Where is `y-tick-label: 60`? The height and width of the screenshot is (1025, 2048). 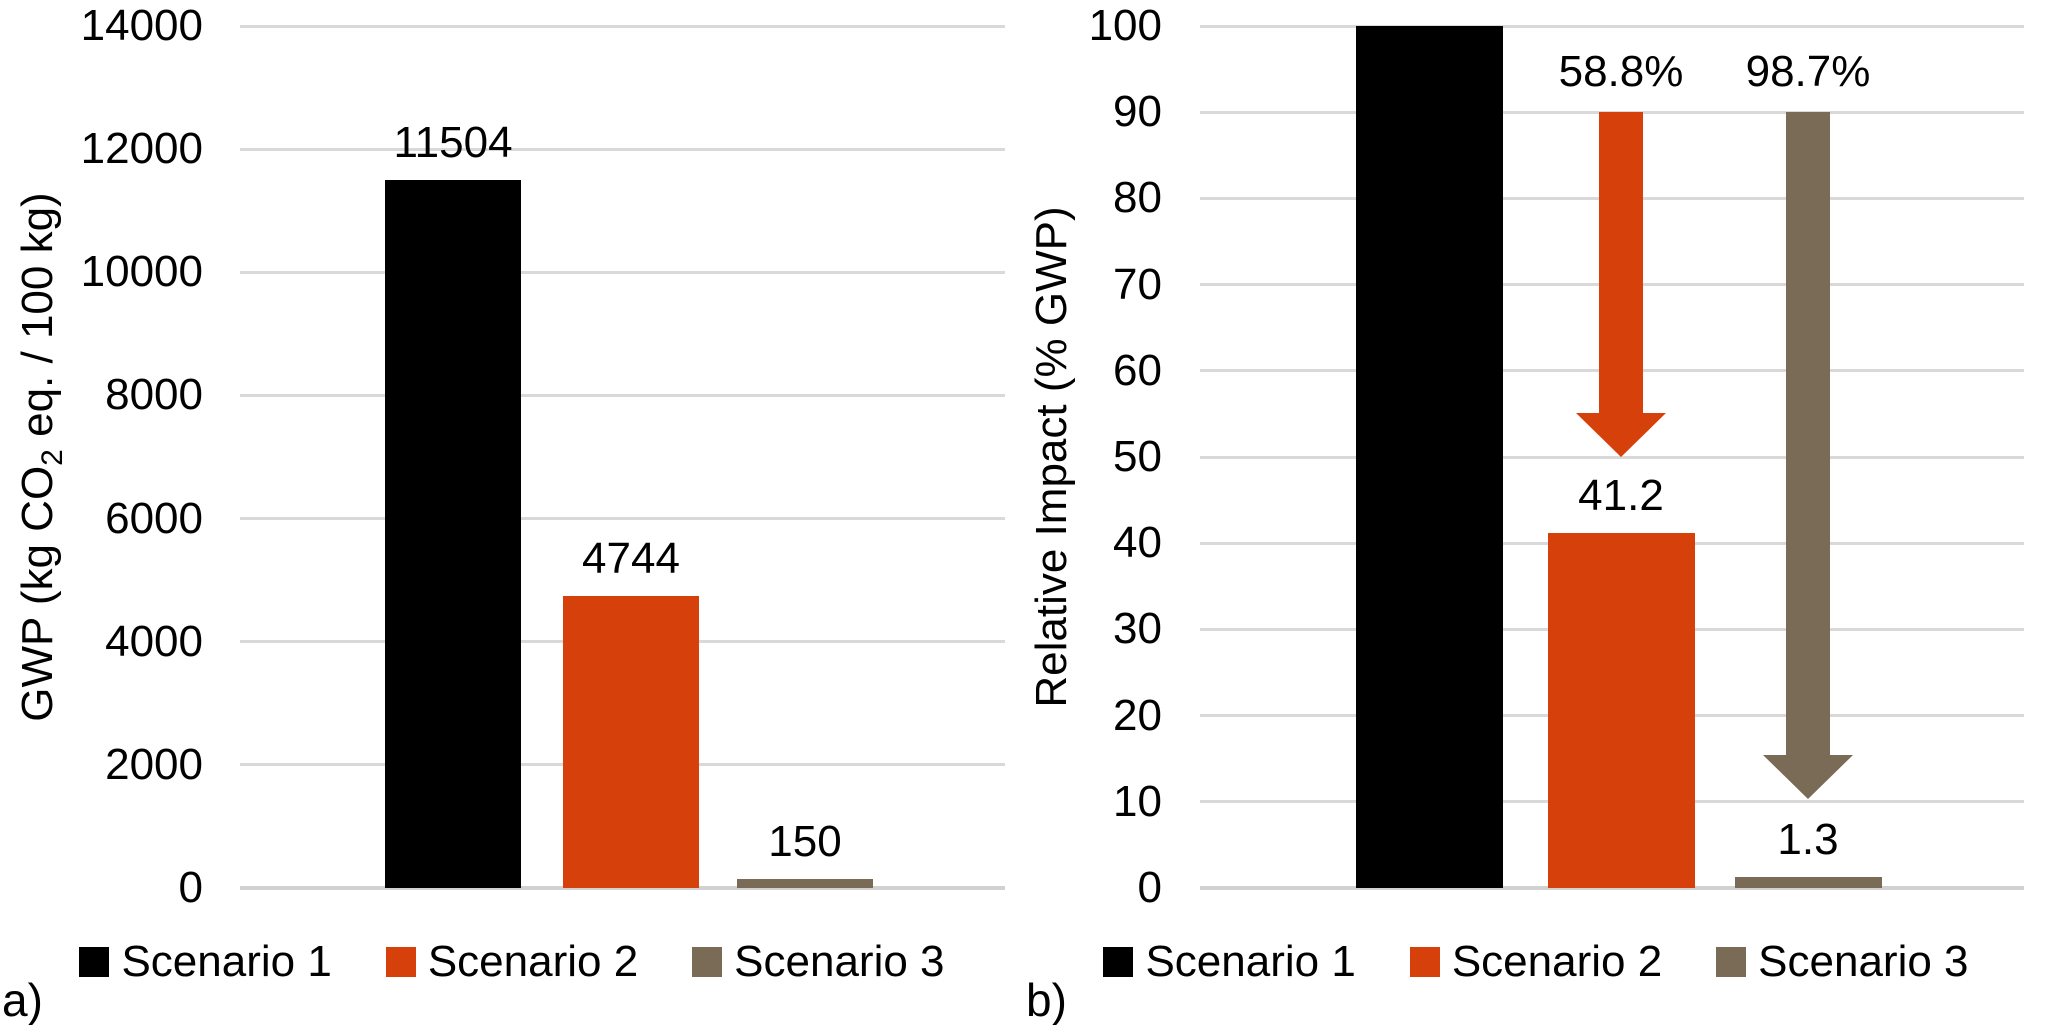
y-tick-label: 60 is located at coordinates (1137, 370).